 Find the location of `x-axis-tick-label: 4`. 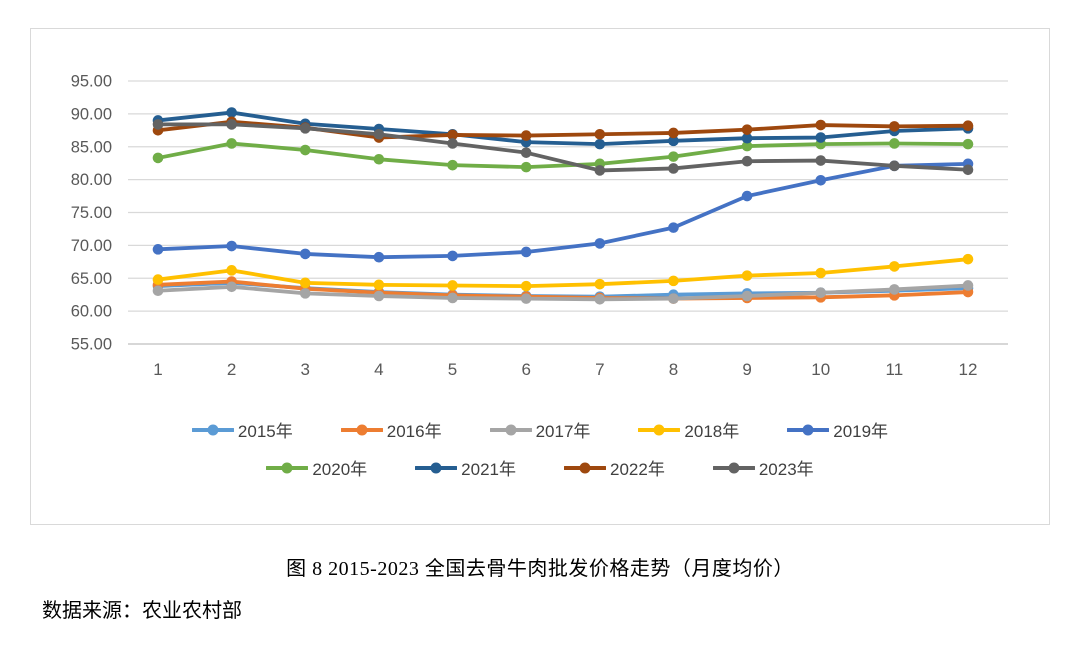

x-axis-tick-label: 4 is located at coordinates (378, 369).